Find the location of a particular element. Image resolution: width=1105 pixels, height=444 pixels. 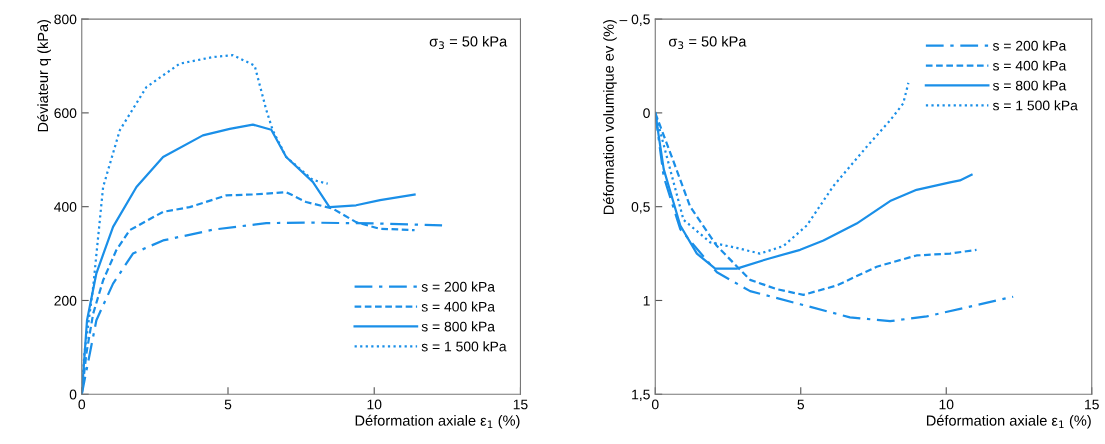

y-tick-label: 400 is located at coordinates (65, 207).